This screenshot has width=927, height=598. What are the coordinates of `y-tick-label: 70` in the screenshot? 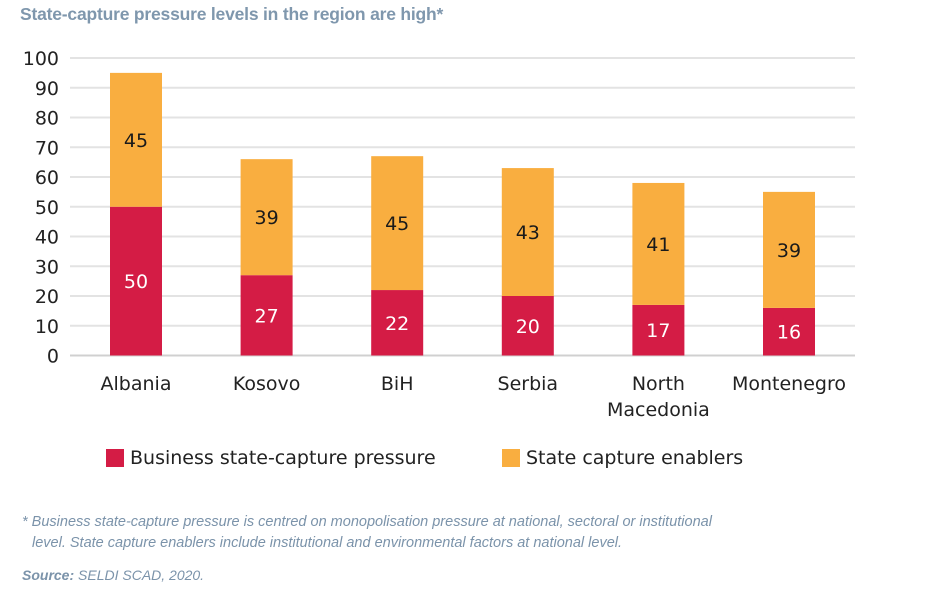 It's located at (47, 148).